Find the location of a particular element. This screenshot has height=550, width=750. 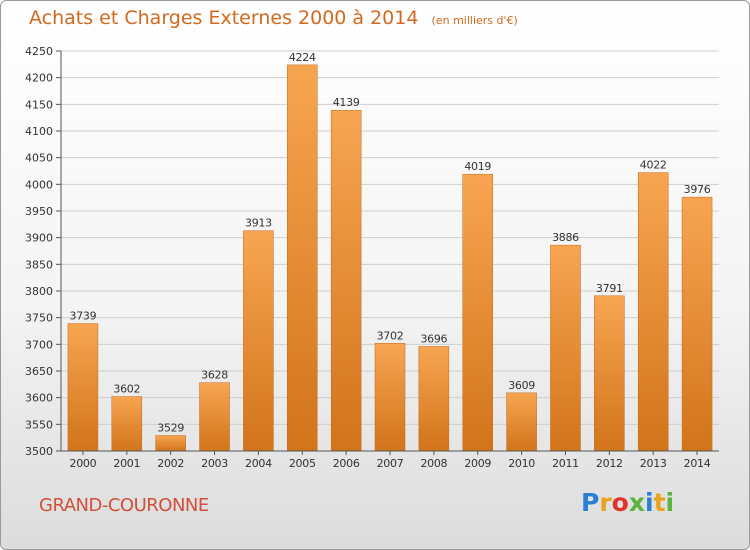

chart-unit: (en milliers d'€) is located at coordinates (474, 20).